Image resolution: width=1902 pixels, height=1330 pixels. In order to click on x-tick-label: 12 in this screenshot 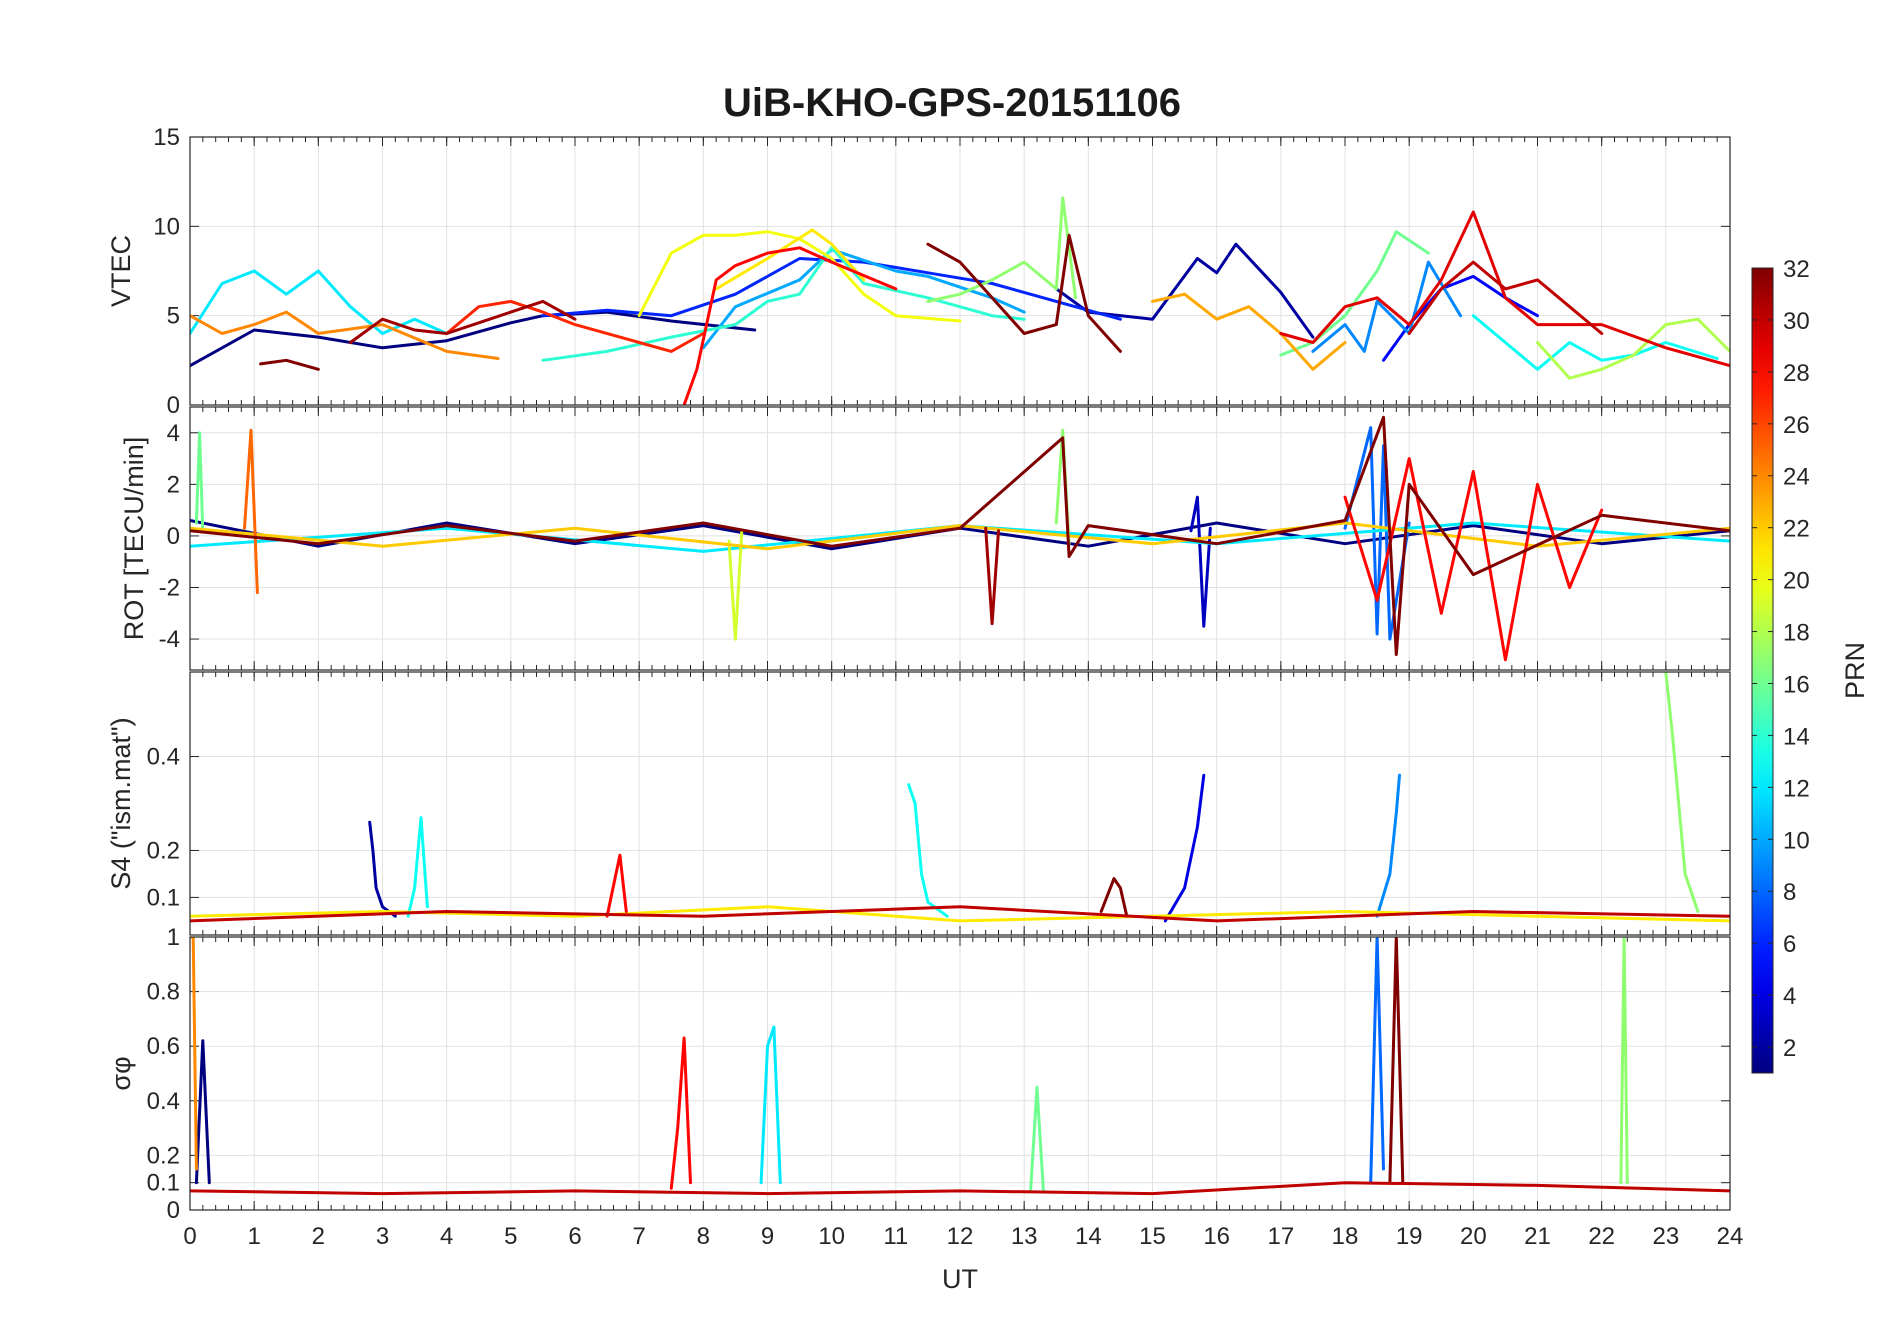, I will do `click(960, 1236)`.